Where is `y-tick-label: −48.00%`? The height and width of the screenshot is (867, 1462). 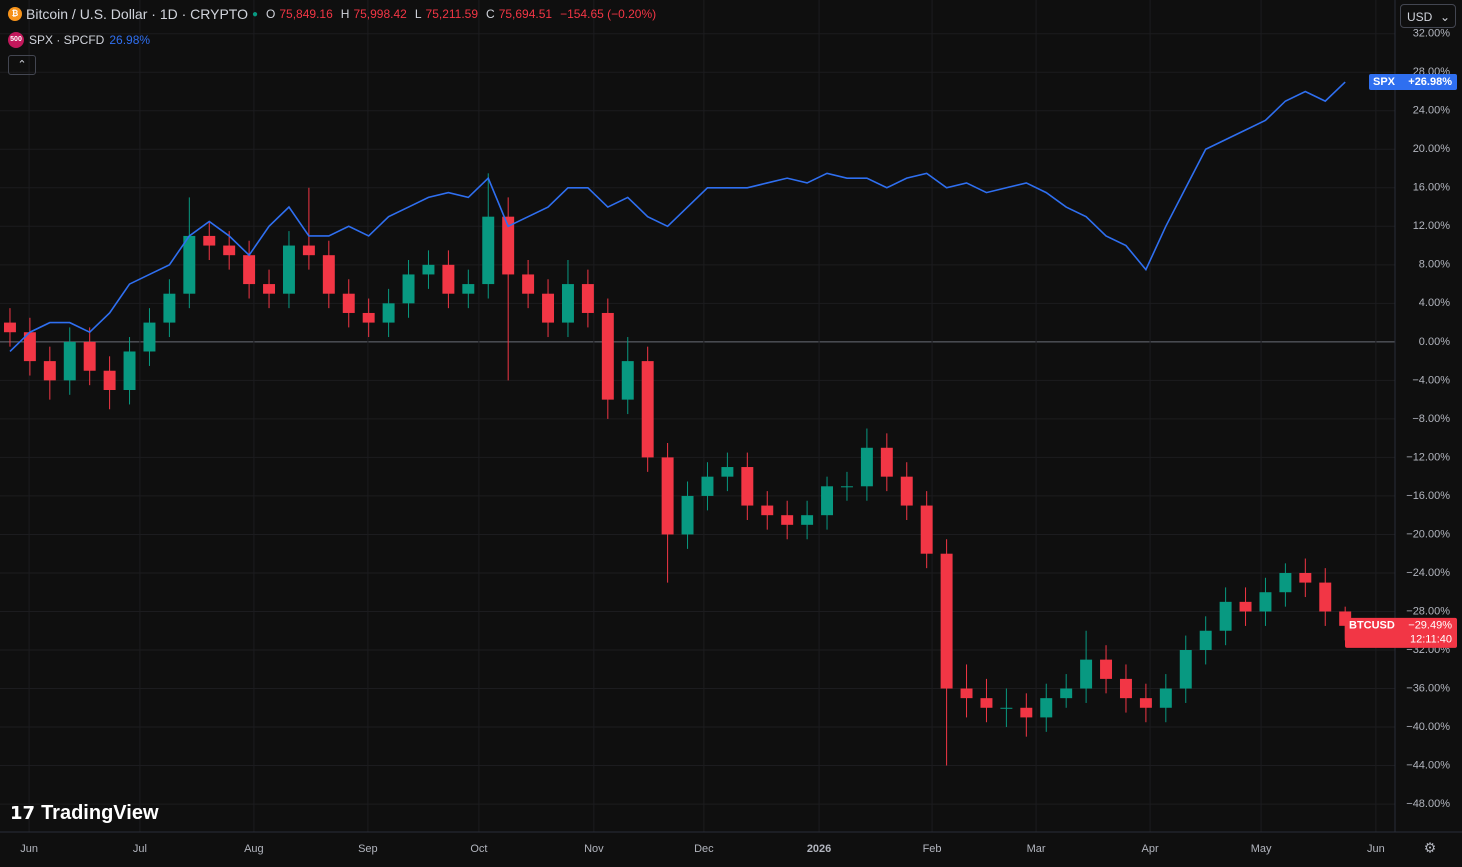
y-tick-label: −48.00% is located at coordinates (1428, 804).